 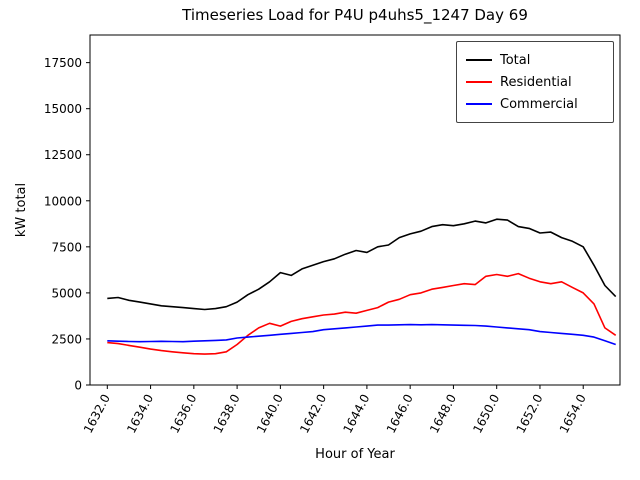 What do you see at coordinates (67, 224) in the screenshot?
I see `y-axis-ticks: 0 2500 5000 7500 10000 12500 15000 17500` at bounding box center [67, 224].